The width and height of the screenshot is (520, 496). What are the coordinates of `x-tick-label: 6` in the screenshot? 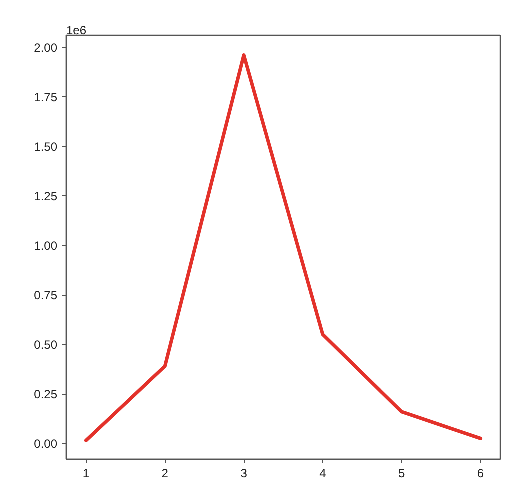 It's located at (480, 473).